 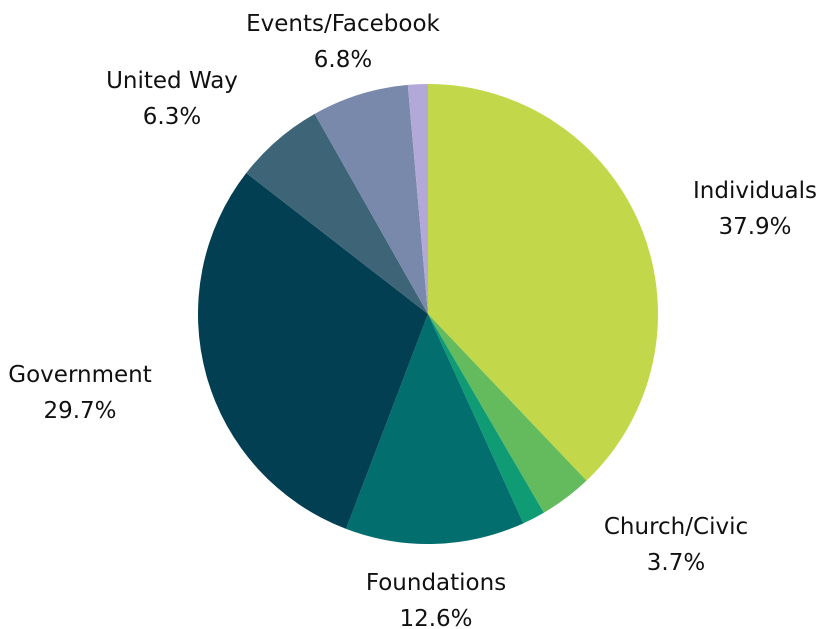 What do you see at coordinates (79, 411) in the screenshot?
I see `slice-value-government: 29.7%` at bounding box center [79, 411].